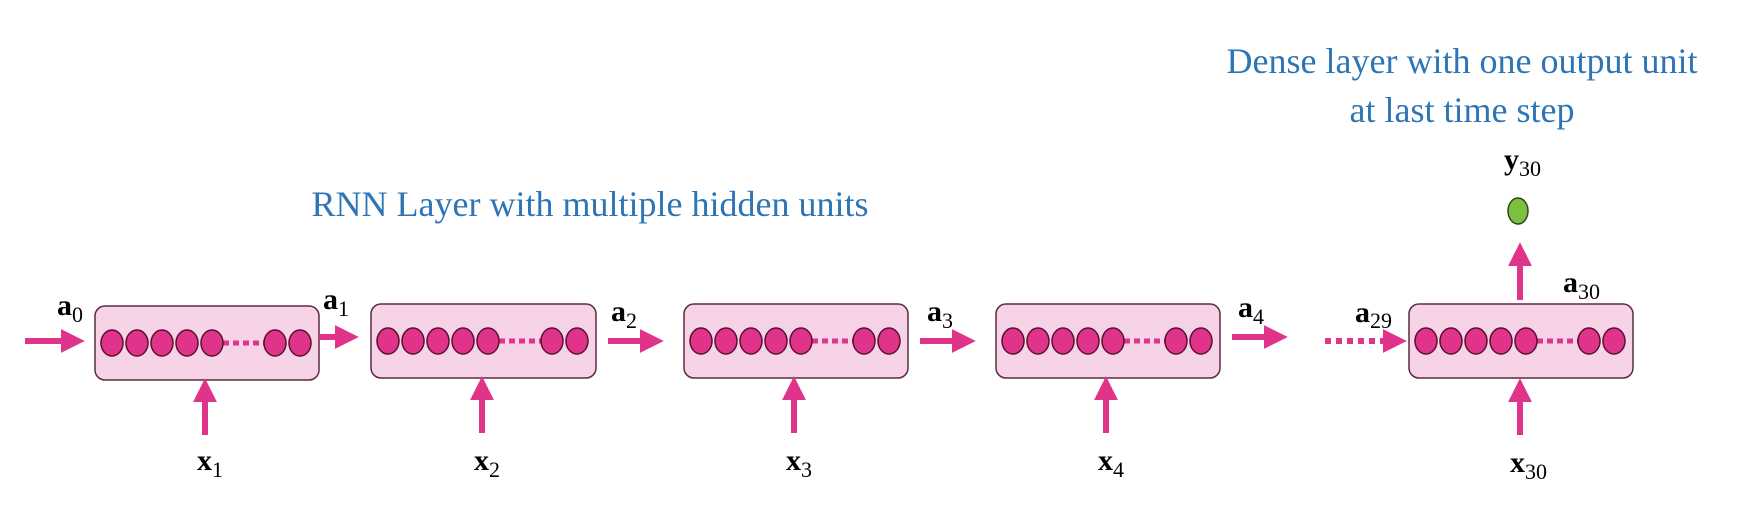 This screenshot has height=528, width=1739. I want to click on dense-heading-line-2: at last time step, so click(1462, 110).